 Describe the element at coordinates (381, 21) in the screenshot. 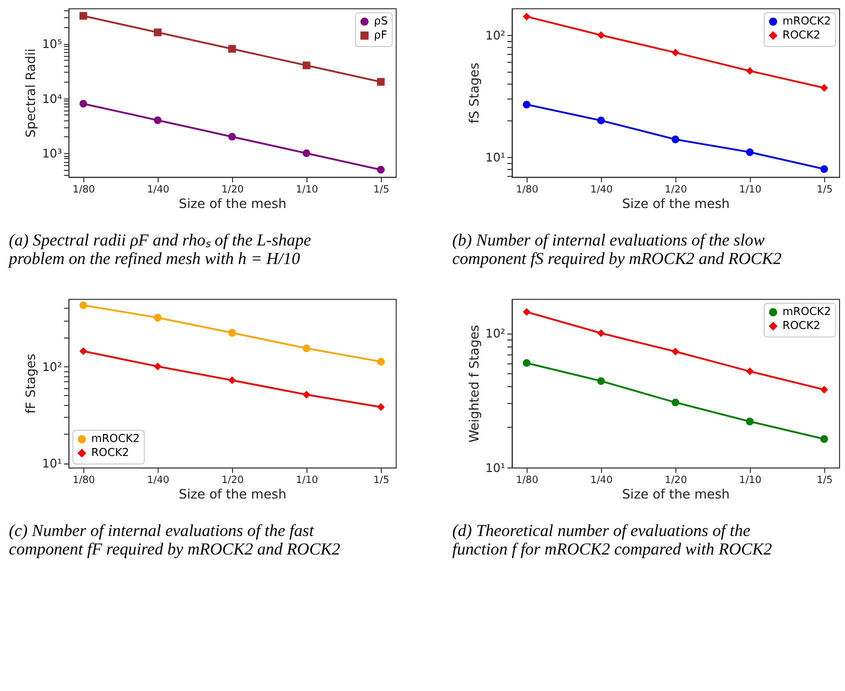

I see `legend-label: ρS` at that location.